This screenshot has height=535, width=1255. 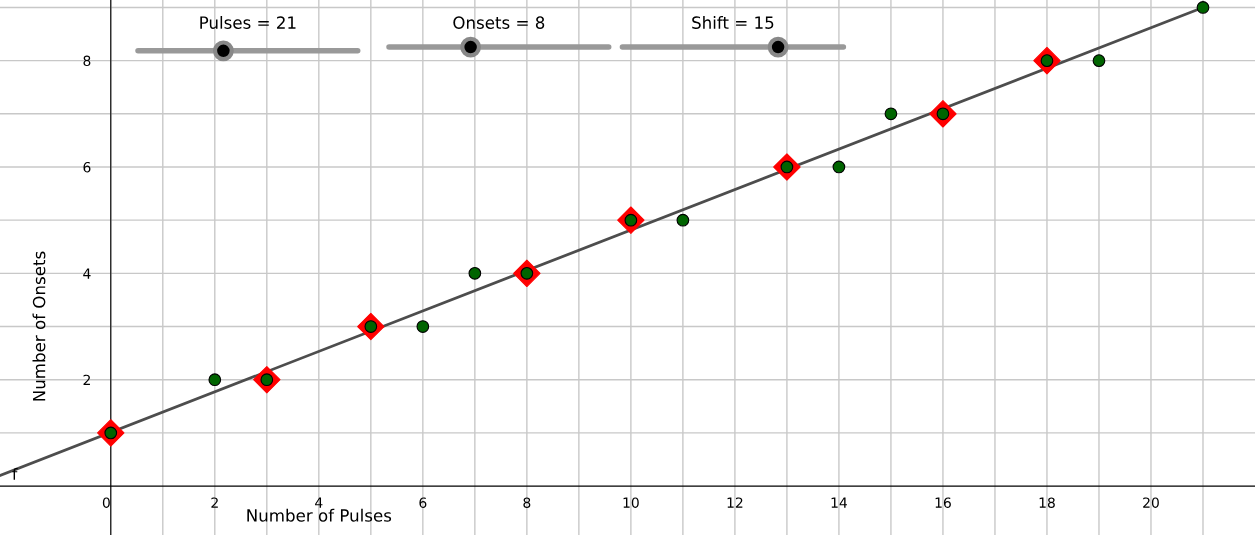 What do you see at coordinates (106, 502) in the screenshot?
I see `x-tick-label: 0` at bounding box center [106, 502].